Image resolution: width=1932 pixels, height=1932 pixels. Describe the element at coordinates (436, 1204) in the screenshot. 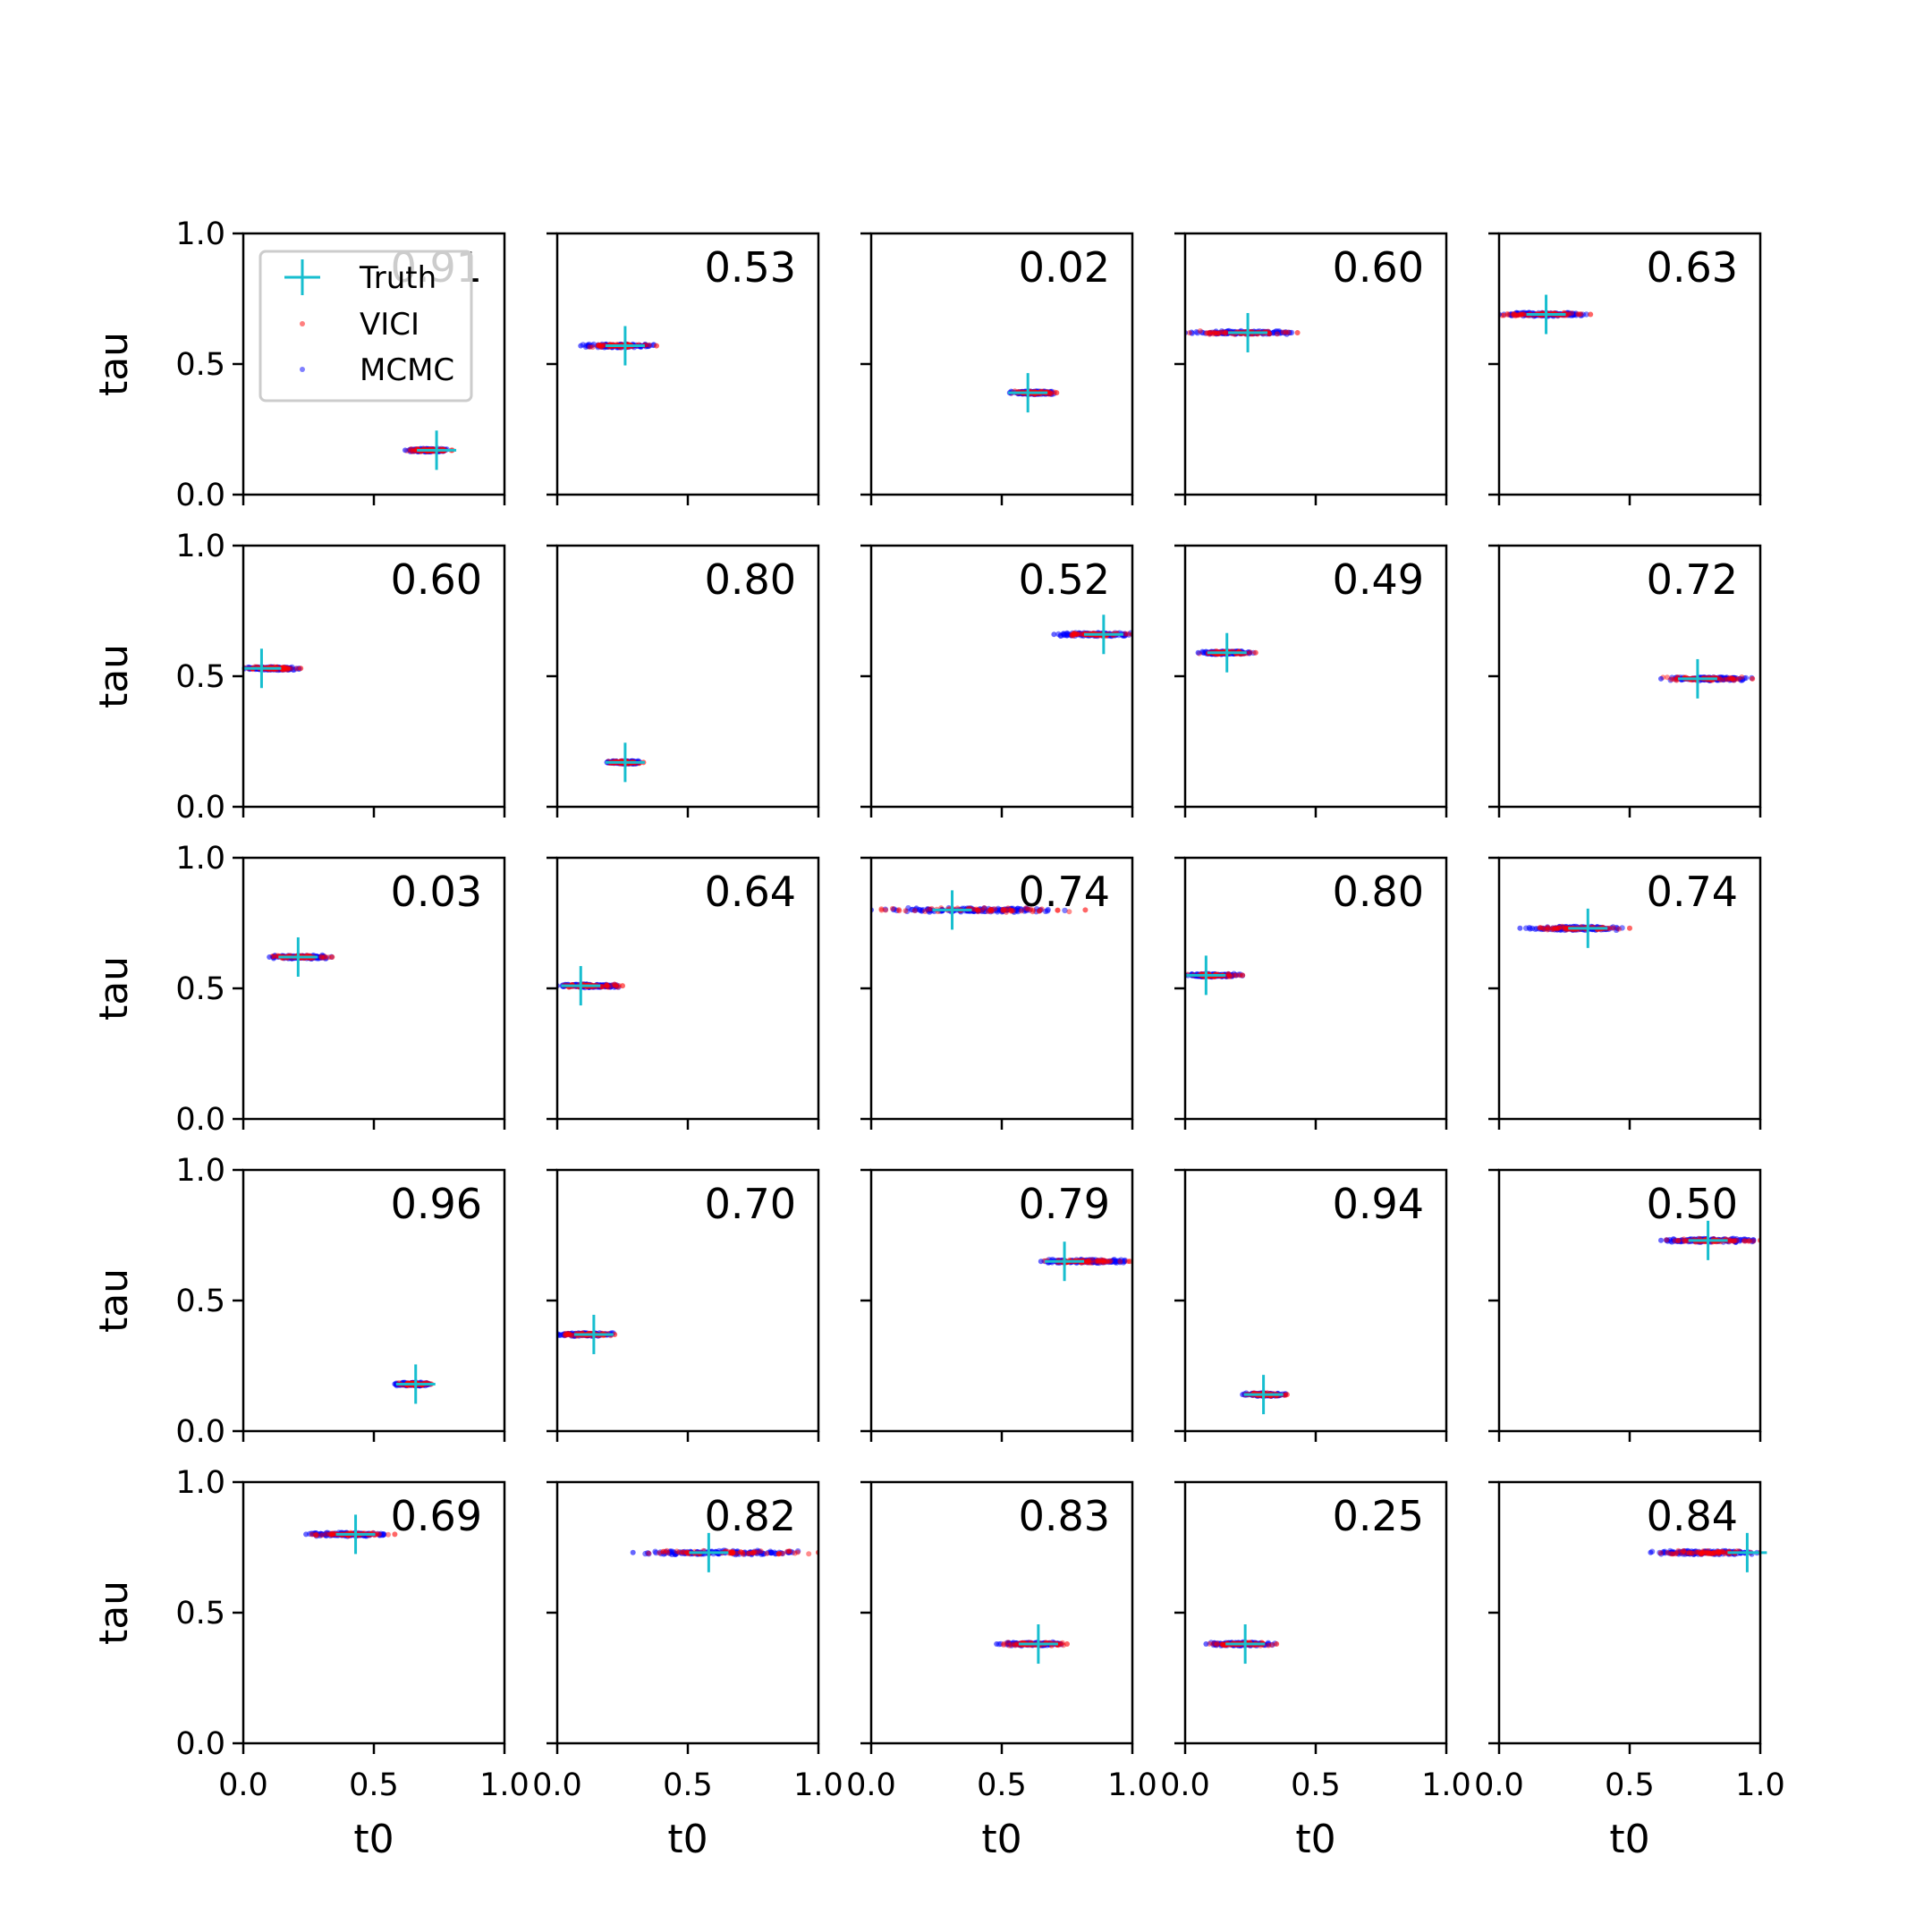

I see `overlap-value-label: 0.96` at that location.